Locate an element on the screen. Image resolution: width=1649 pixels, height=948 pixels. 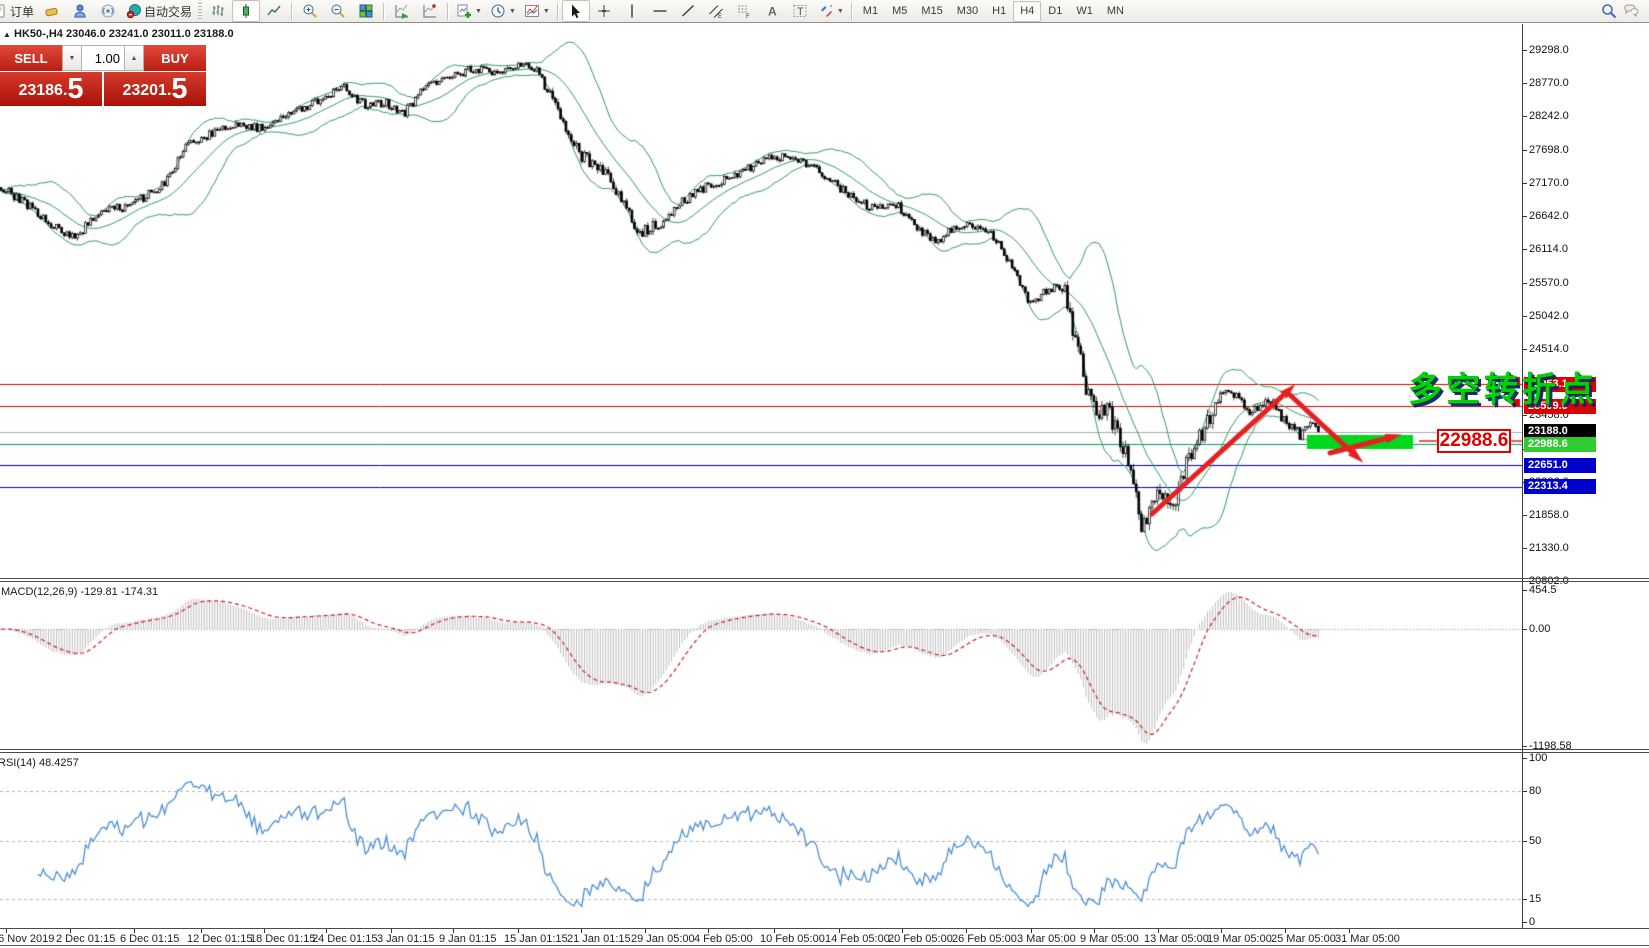
fibonacci-icon: F is located at coordinates (743, 12).